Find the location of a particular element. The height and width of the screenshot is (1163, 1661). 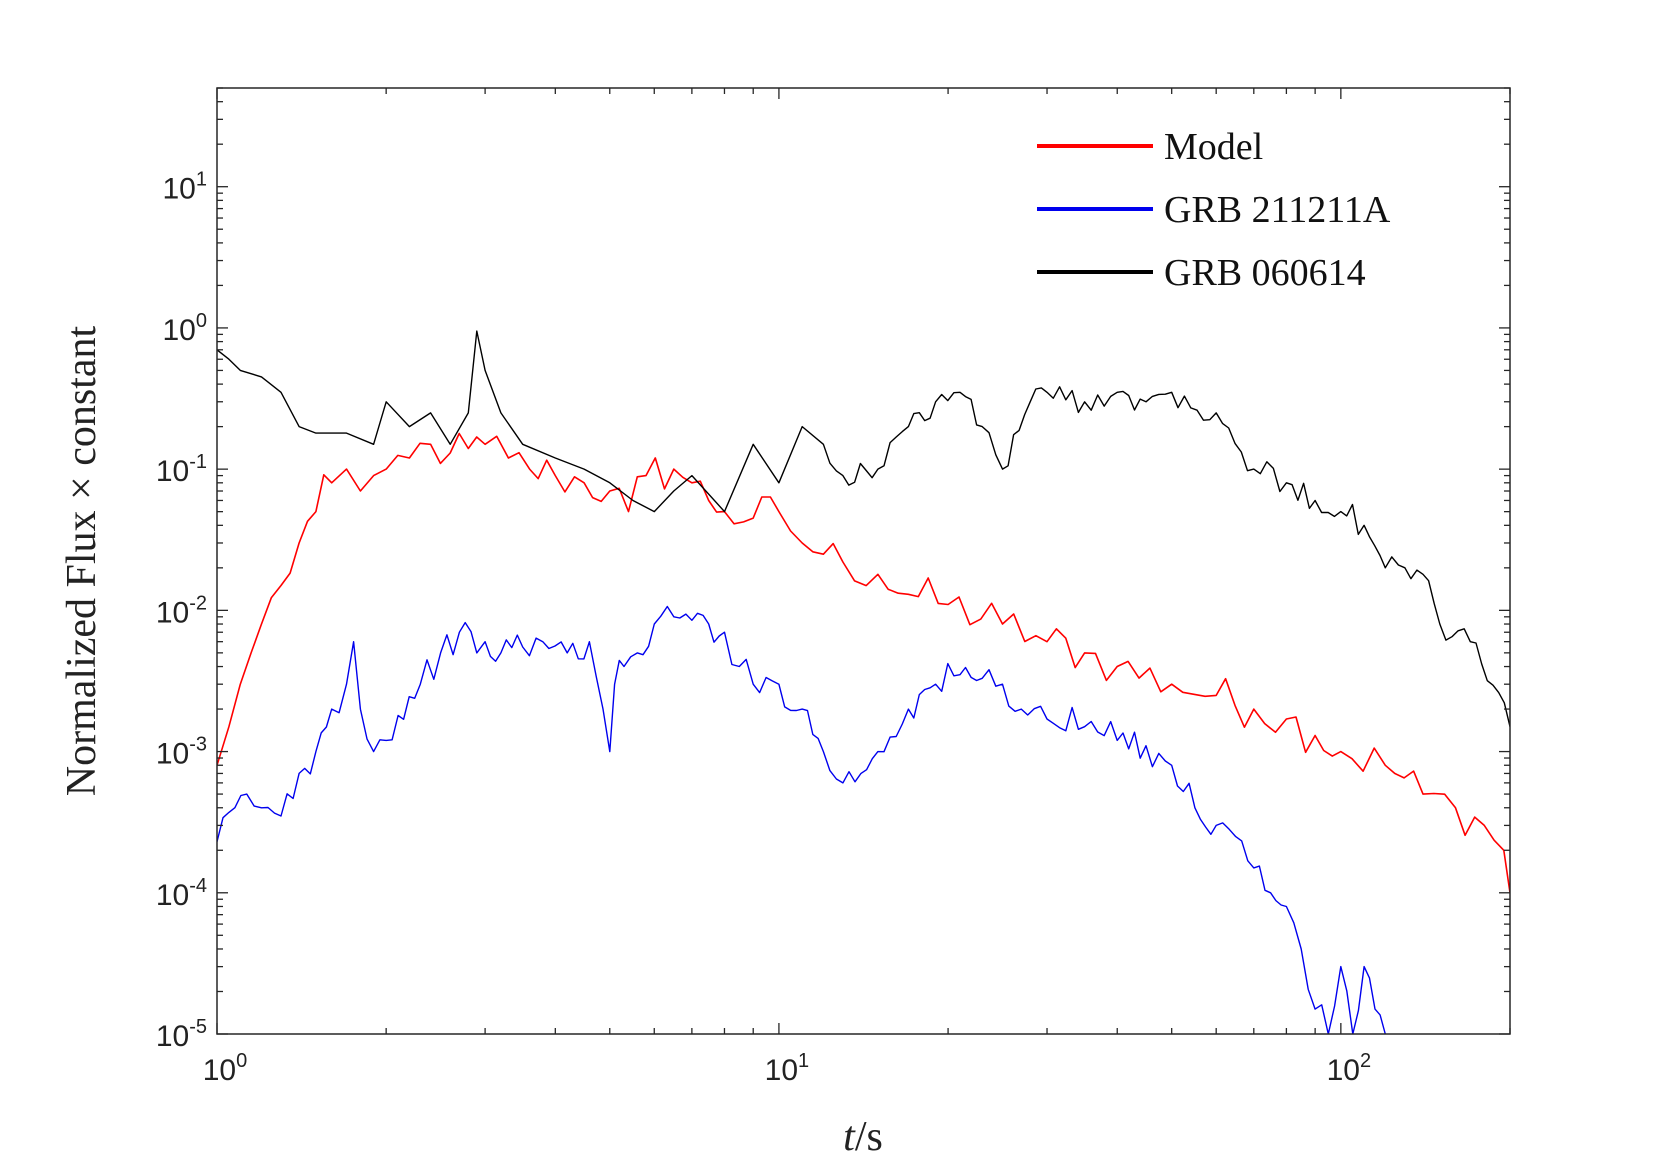

y-axis-label: Normalized Flux × constant is located at coordinates (82, 560).